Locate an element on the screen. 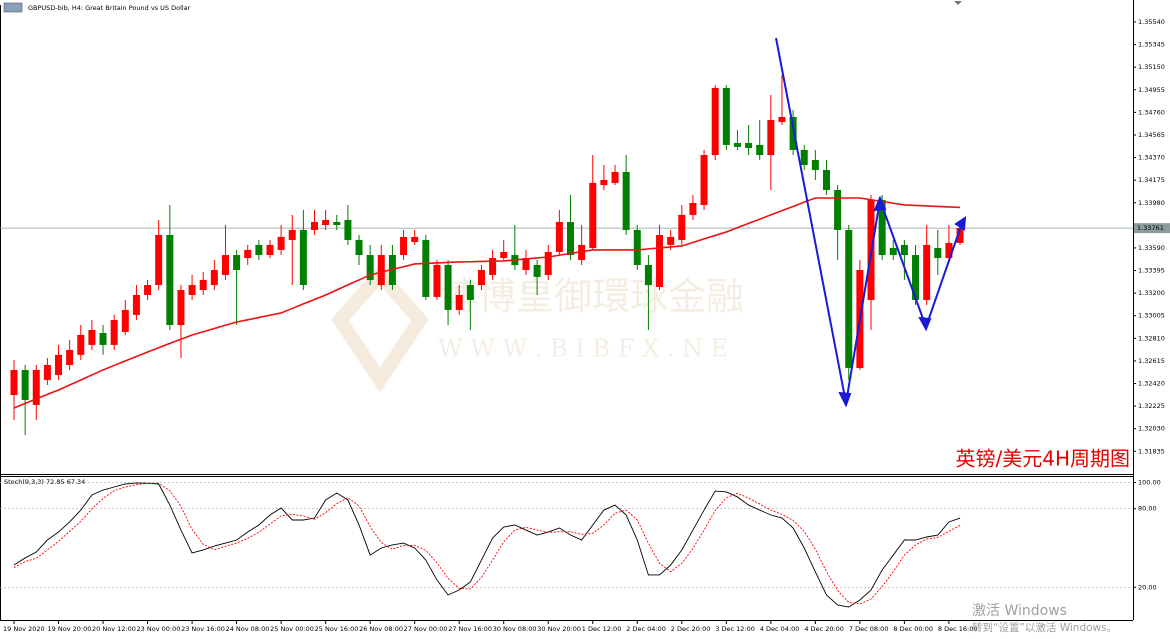  y-tick-label: 1.33590 is located at coordinates (1151, 248).